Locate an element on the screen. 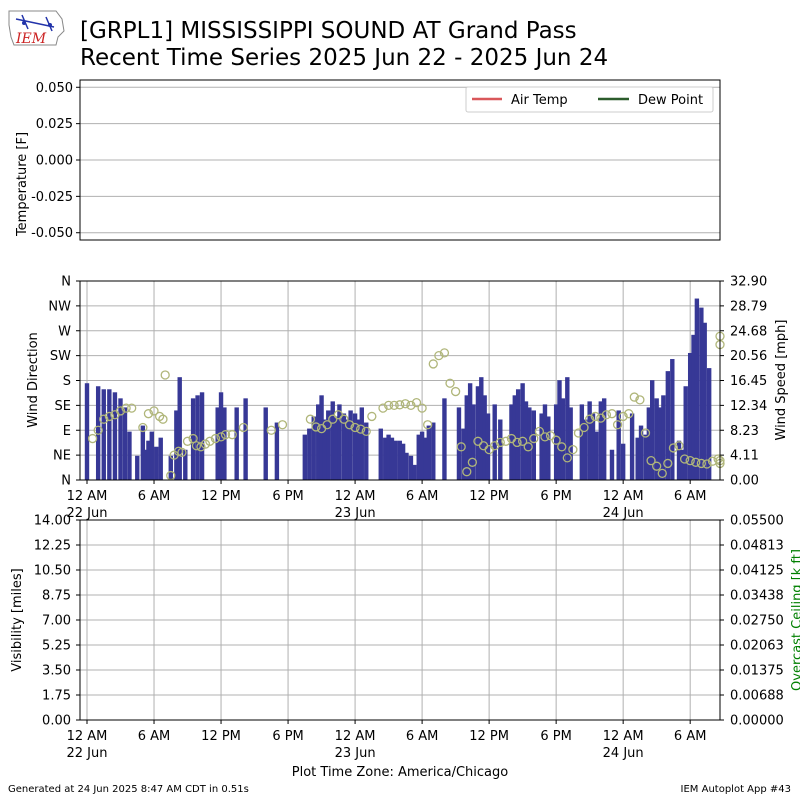 Image resolution: width=800 pixels, height=800 pixels. temperature-ylabel: Temperature [F] is located at coordinates (22, 184).